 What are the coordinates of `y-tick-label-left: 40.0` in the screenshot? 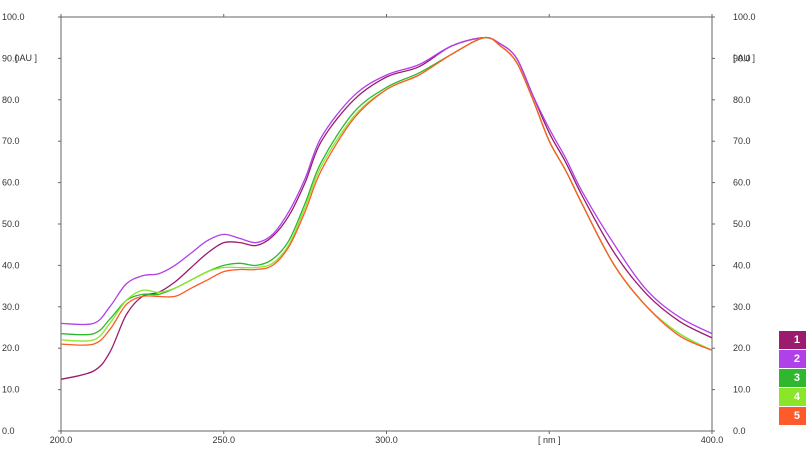 It's located at (11, 265).